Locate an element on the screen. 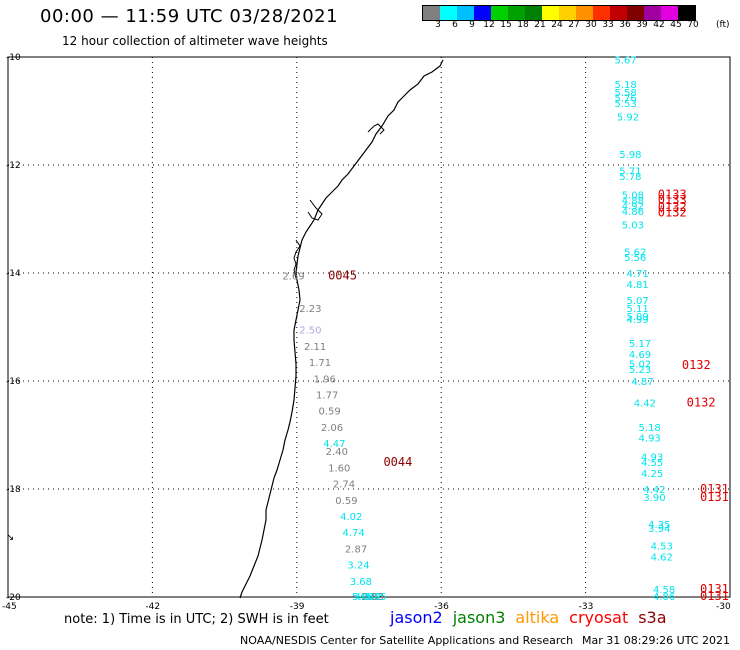 This screenshot has height=650, width=740. wave-height-label: 4.74 is located at coordinates (354, 533).